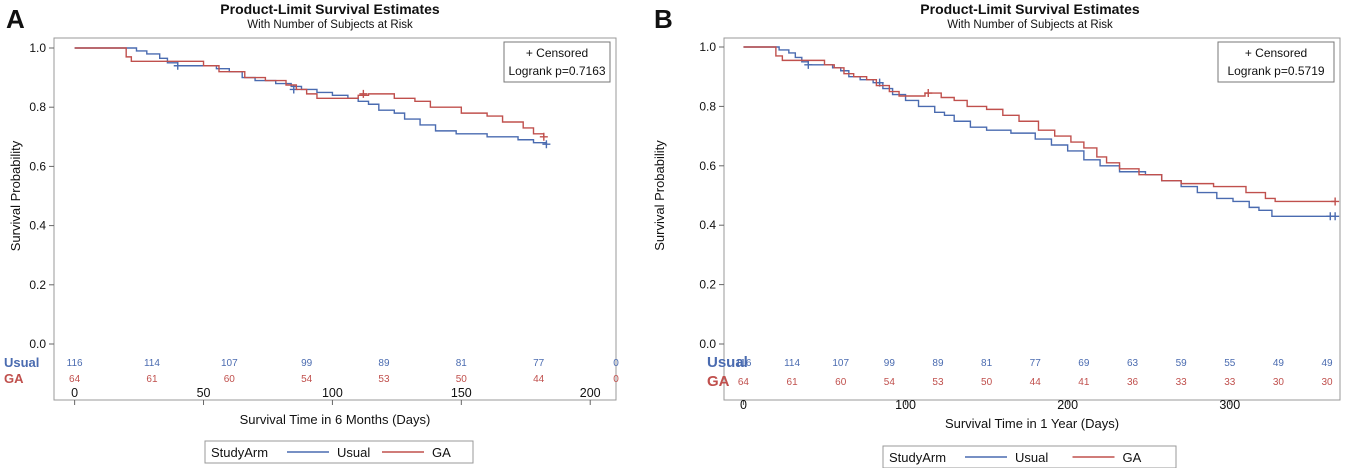 This screenshot has height=468, width=1348. I want to click on at-risk-count: 59, so click(1182, 363).